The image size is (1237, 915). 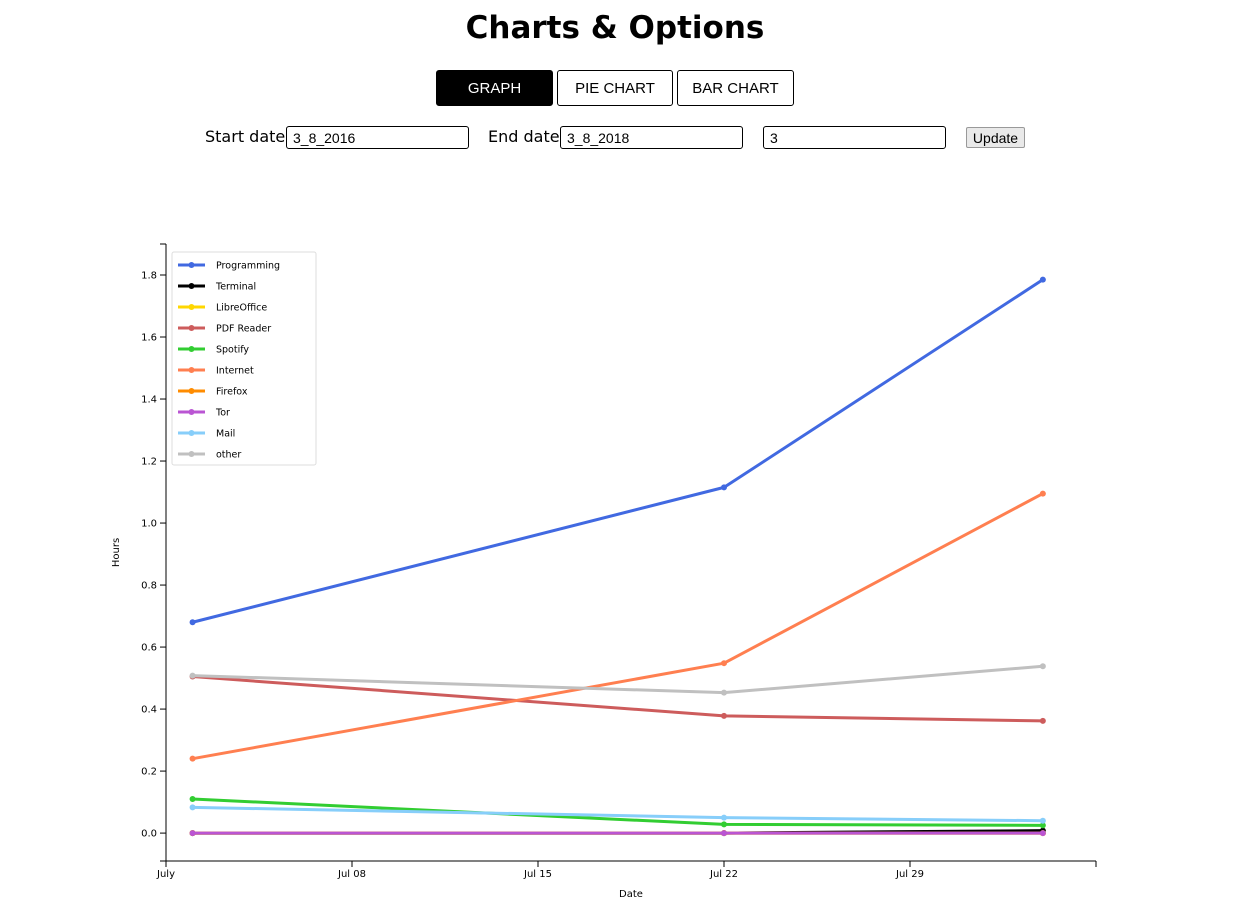 I want to click on series-line-spotify, so click(x=617, y=812).